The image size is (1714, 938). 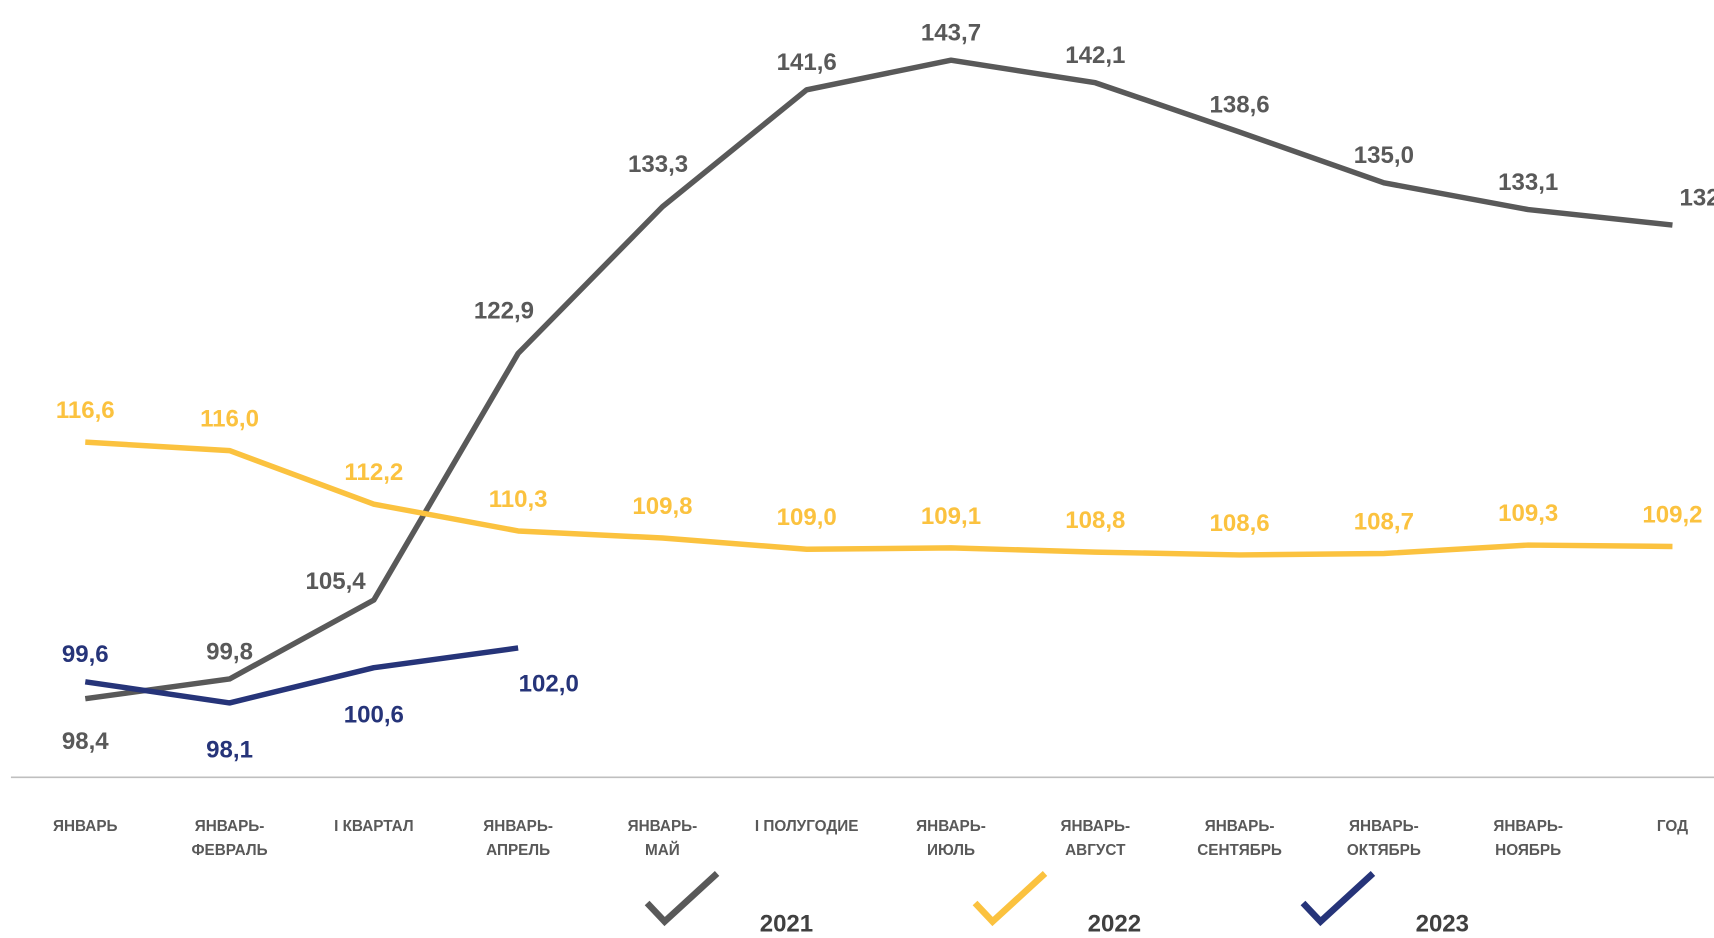 I want to click on data-label: 122,9, so click(x=504, y=310).